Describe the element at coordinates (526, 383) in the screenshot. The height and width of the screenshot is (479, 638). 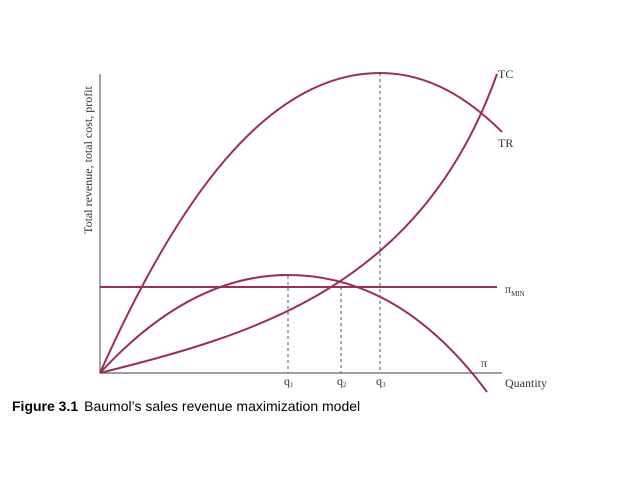
I see `x-axis-label: Quantity` at that location.